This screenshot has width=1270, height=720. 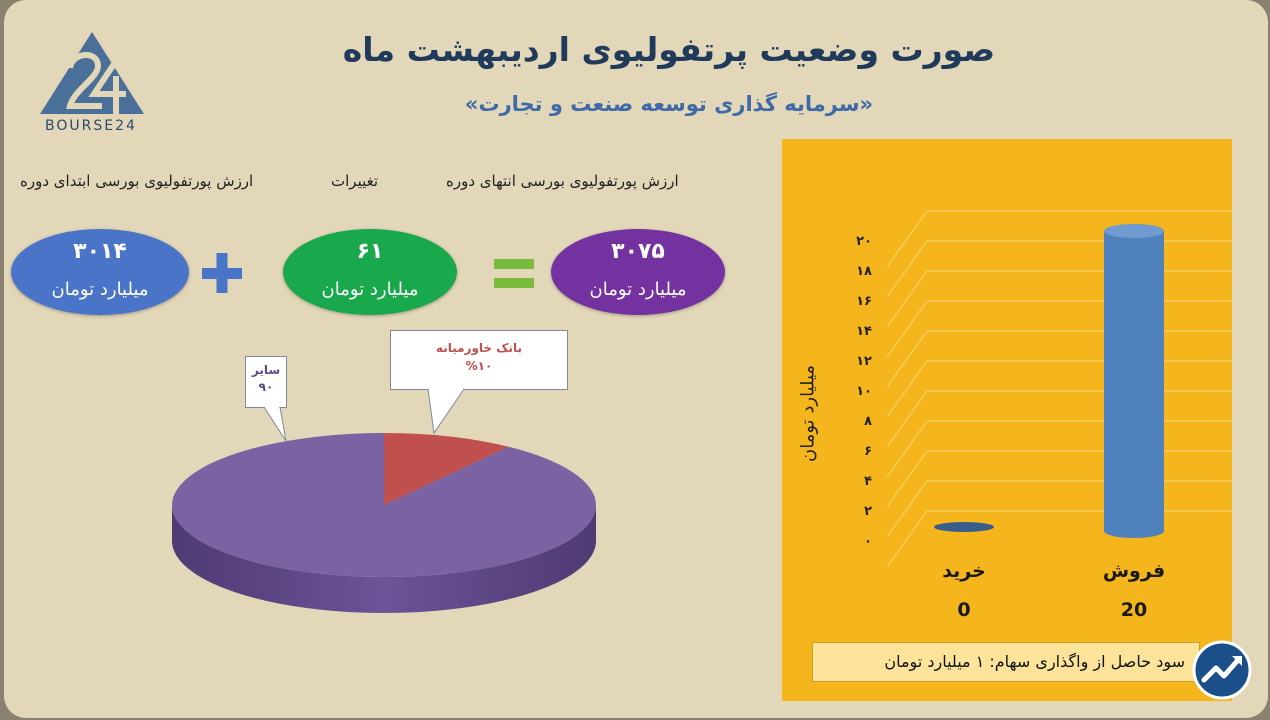 What do you see at coordinates (370, 251) in the screenshot?
I see `change-value-number: ۶۱` at bounding box center [370, 251].